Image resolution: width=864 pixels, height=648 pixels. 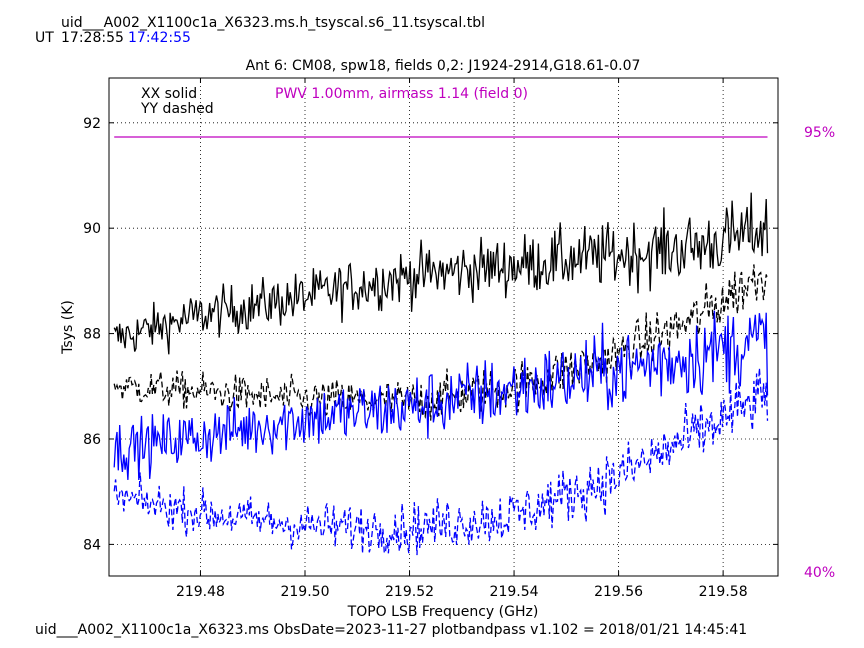 I want to click on y-tick-label: 86, so click(x=92, y=440).